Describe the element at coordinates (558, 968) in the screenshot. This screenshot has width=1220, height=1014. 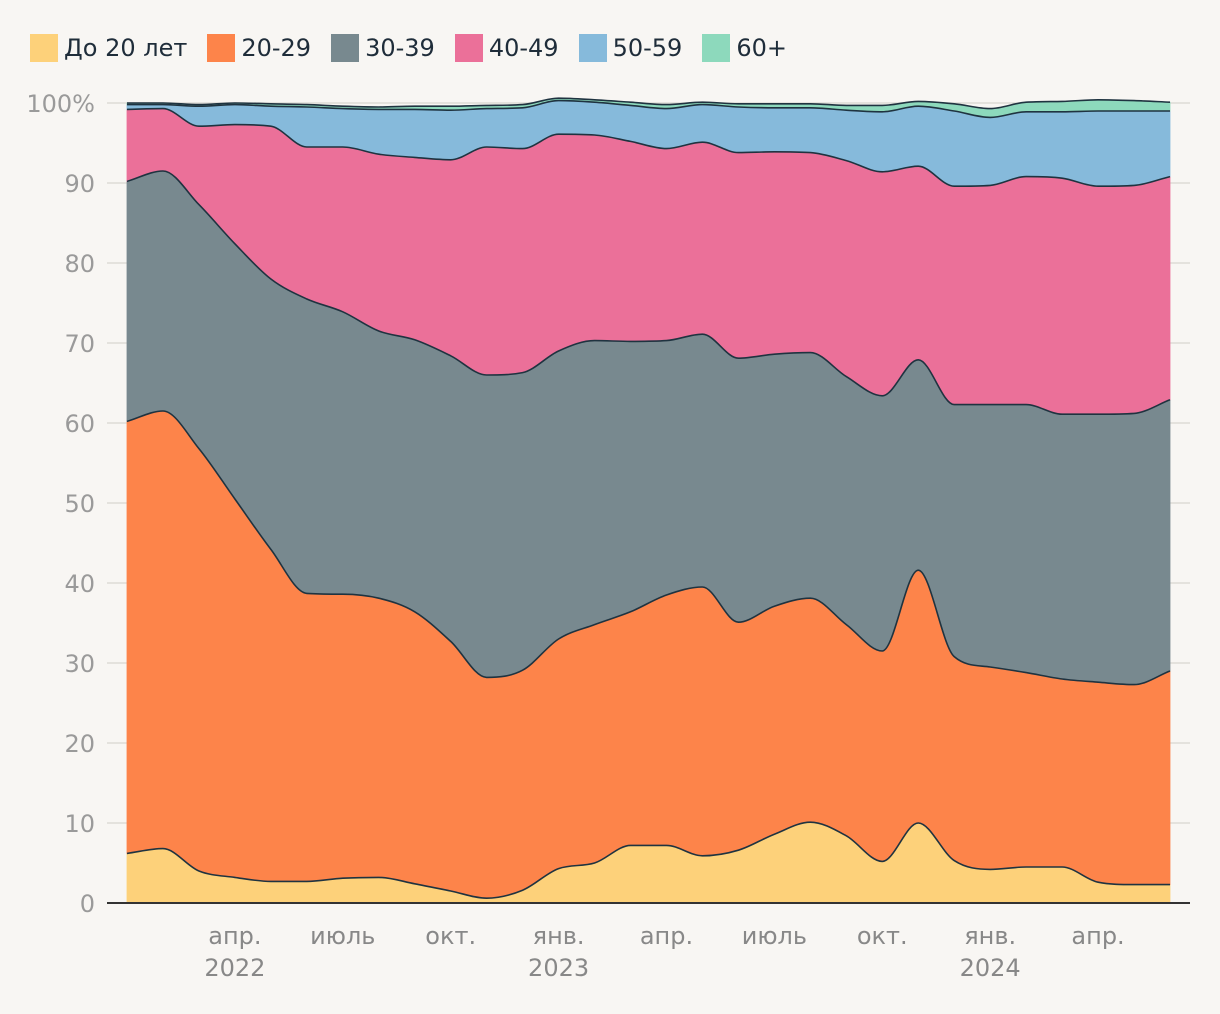
I see `x-tick-year: 2023` at that location.